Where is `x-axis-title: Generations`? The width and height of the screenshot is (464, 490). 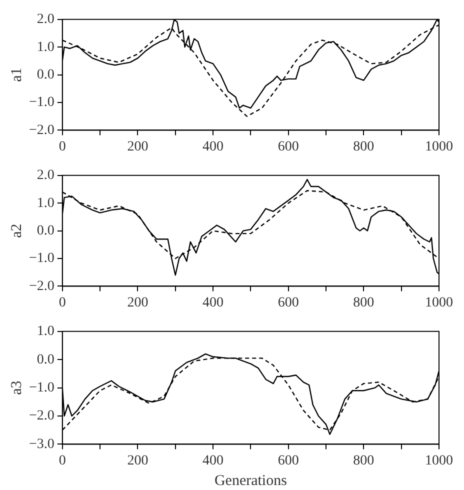 x-axis-title: Generations is located at coordinates (251, 480).